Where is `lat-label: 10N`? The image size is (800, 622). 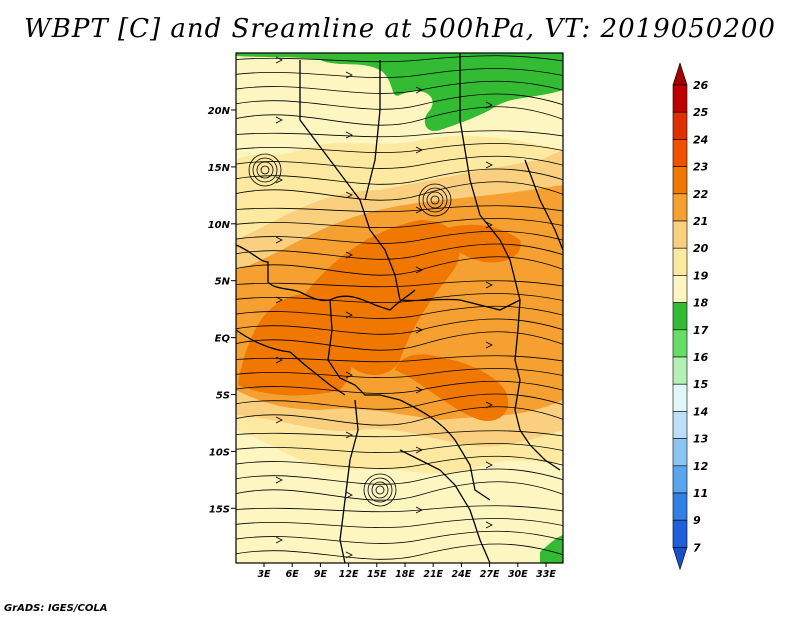 lat-label: 10N is located at coordinates (219, 225).